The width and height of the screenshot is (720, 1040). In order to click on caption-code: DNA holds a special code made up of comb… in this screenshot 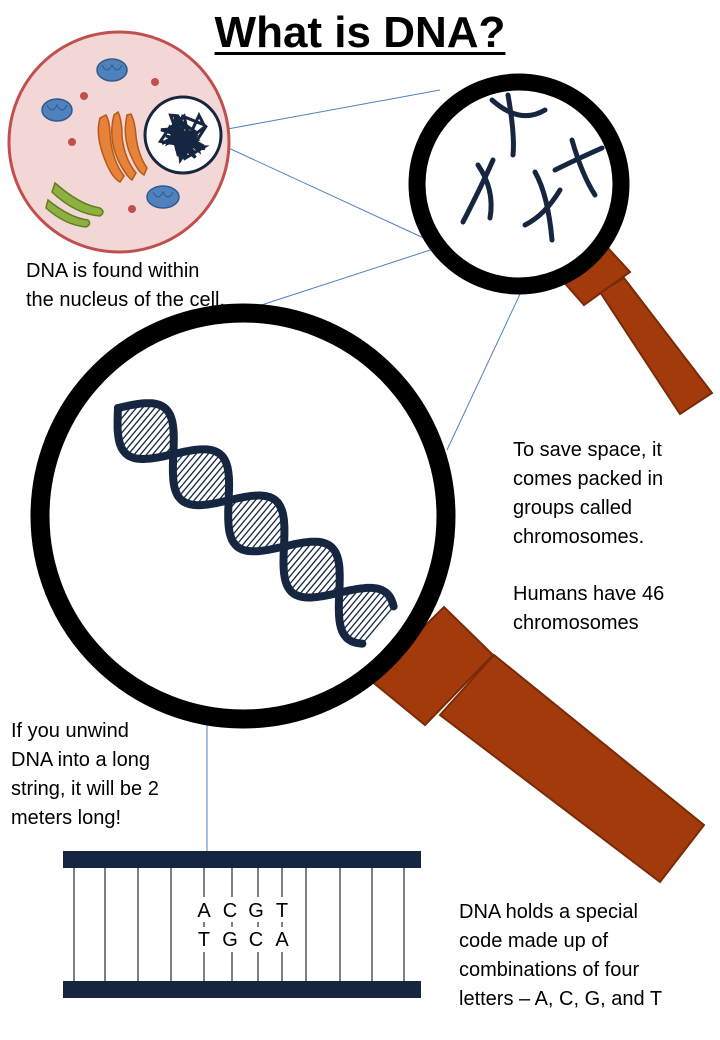, I will do `click(561, 955)`.